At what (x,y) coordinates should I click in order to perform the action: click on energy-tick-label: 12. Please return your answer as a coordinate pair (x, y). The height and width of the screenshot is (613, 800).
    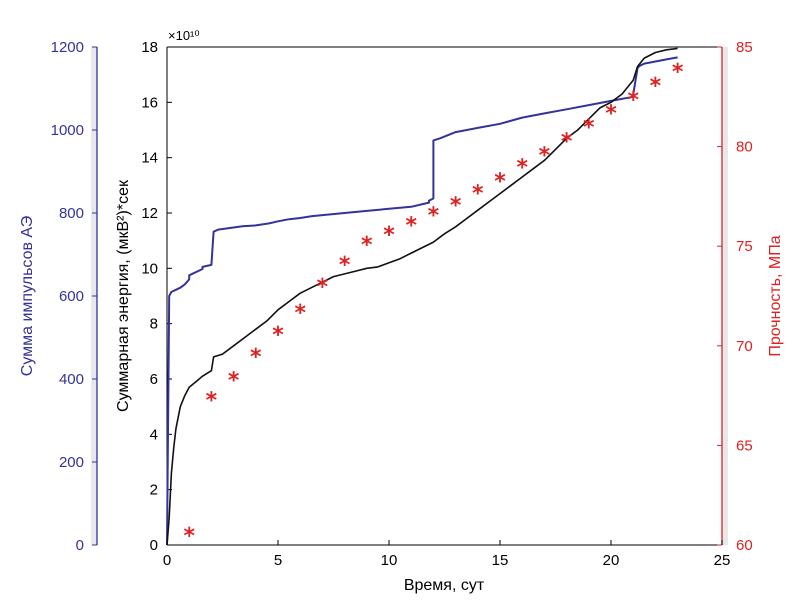
    Looking at the image, I should click on (149, 213).